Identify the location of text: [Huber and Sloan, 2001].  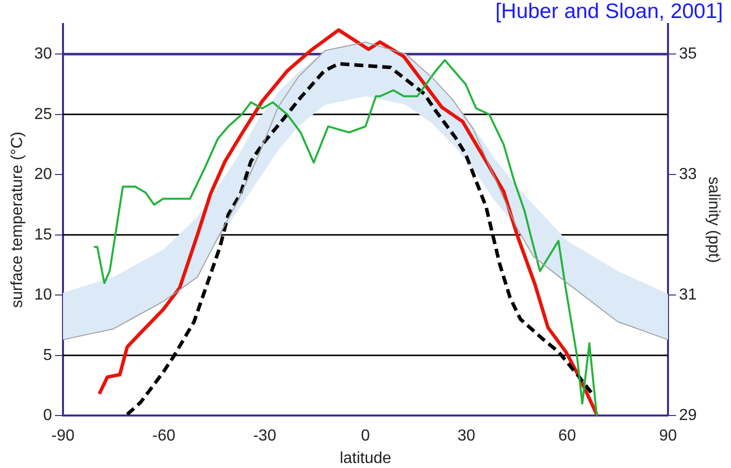
(609, 12).